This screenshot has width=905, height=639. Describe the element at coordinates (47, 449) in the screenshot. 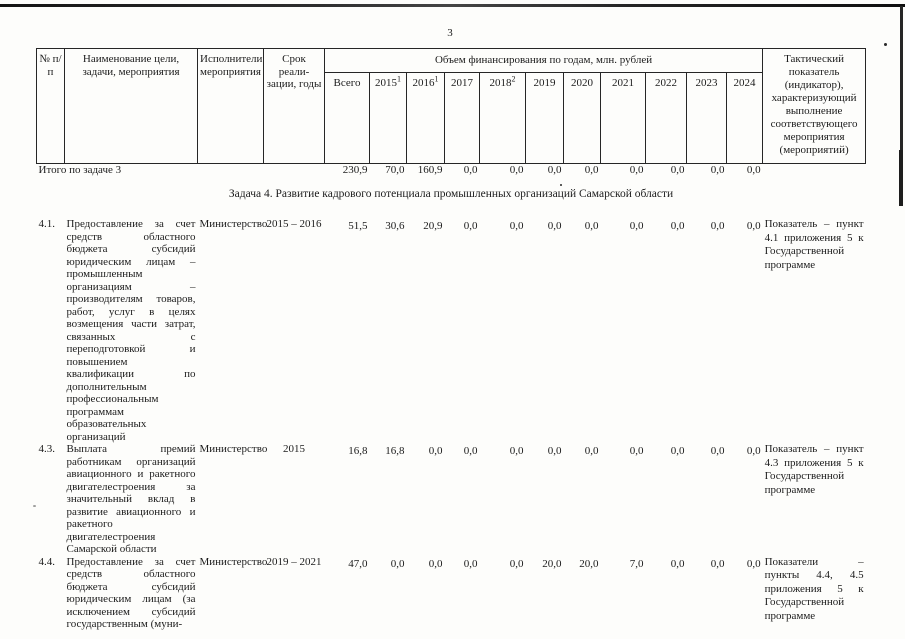

I see `row-number: 4.3.` at that location.